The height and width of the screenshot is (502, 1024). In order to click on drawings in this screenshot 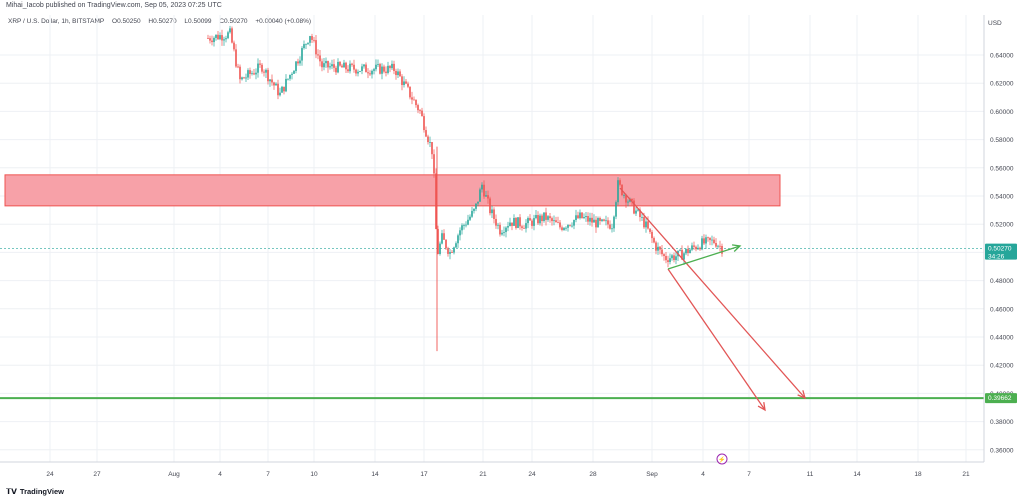, I will do `click(712, 299)`.